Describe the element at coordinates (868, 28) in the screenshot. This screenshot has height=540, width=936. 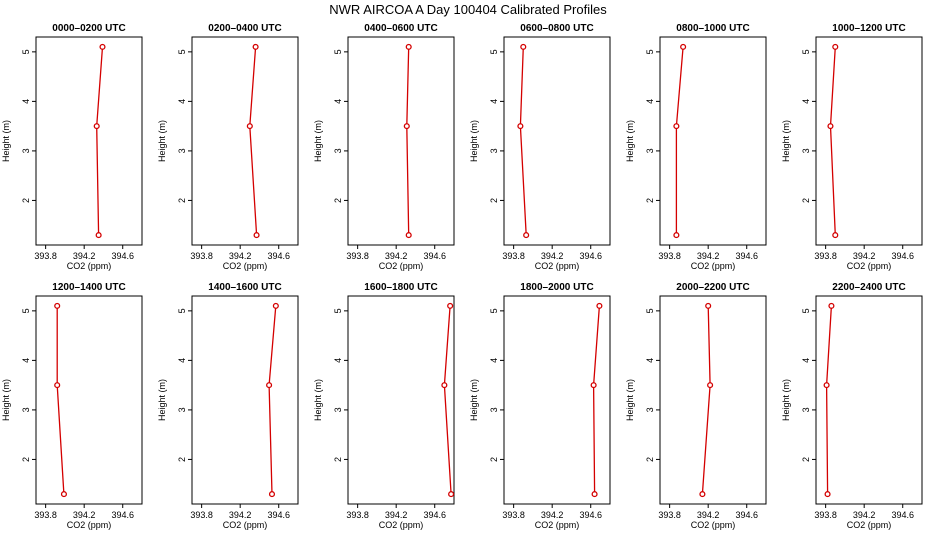
I see `panel-title: 1000–1200 UTC` at that location.